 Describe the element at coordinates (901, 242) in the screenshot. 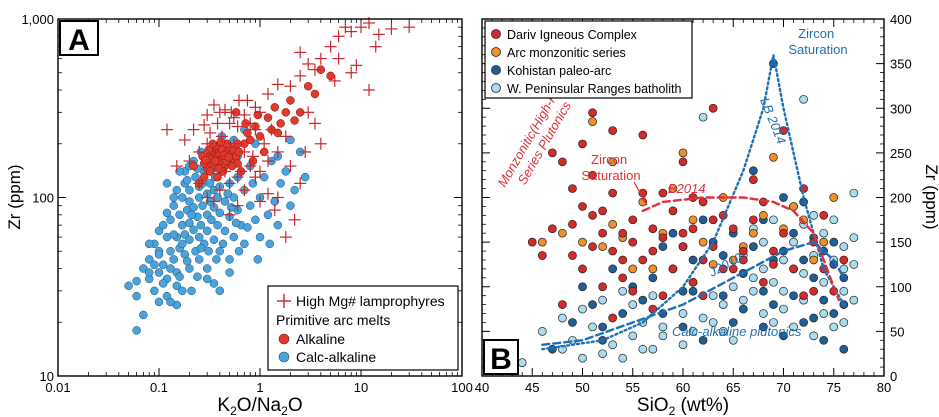

I see `b-y-tick-label: 150` at that location.